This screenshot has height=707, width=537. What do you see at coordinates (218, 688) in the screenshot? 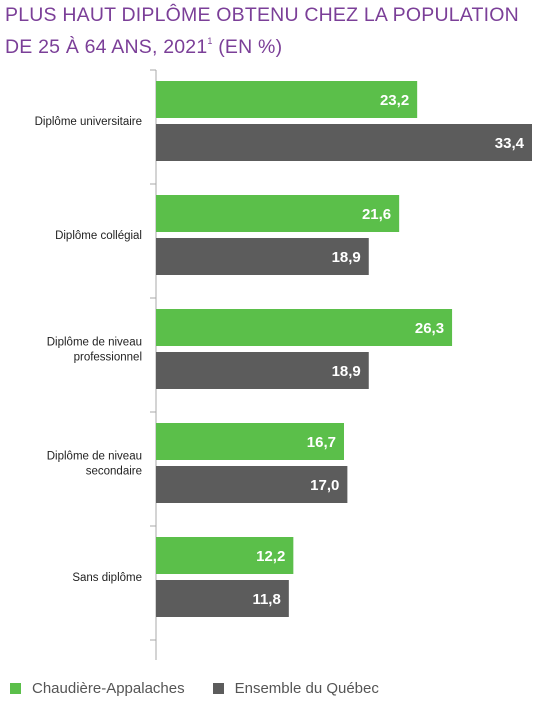
I see `legend-swatch-quebec` at bounding box center [218, 688].